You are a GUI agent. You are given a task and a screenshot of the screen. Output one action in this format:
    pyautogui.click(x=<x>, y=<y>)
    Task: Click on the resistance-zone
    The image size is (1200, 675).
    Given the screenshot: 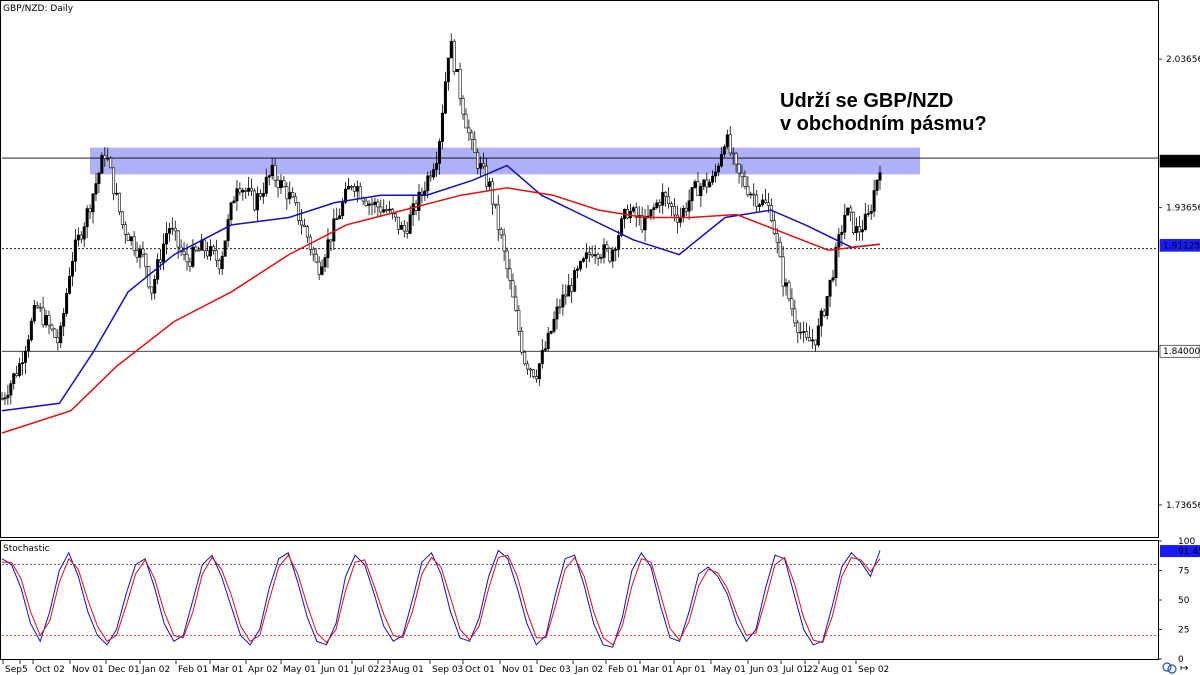 What is the action you would take?
    pyautogui.click(x=505, y=161)
    